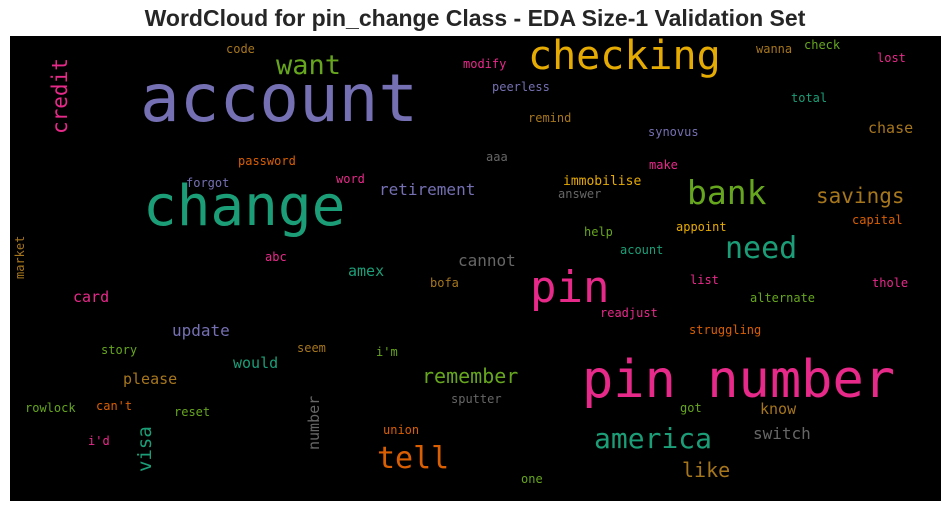 The image size is (950, 511). What do you see at coordinates (276, 257) in the screenshot?
I see `word-abc: abc` at bounding box center [276, 257].